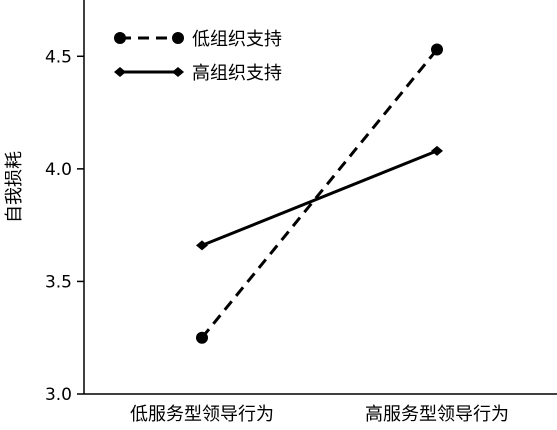 This screenshot has height=430, width=557. I want to click on legend-label: 高组织支持, so click(237, 73).